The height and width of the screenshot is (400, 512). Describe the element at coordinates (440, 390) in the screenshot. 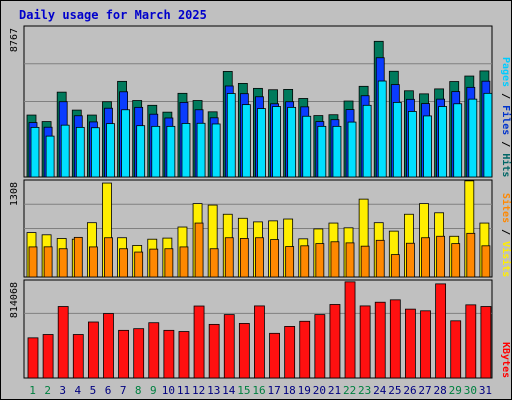

I see `x-tick-label-28: 28` at that location.